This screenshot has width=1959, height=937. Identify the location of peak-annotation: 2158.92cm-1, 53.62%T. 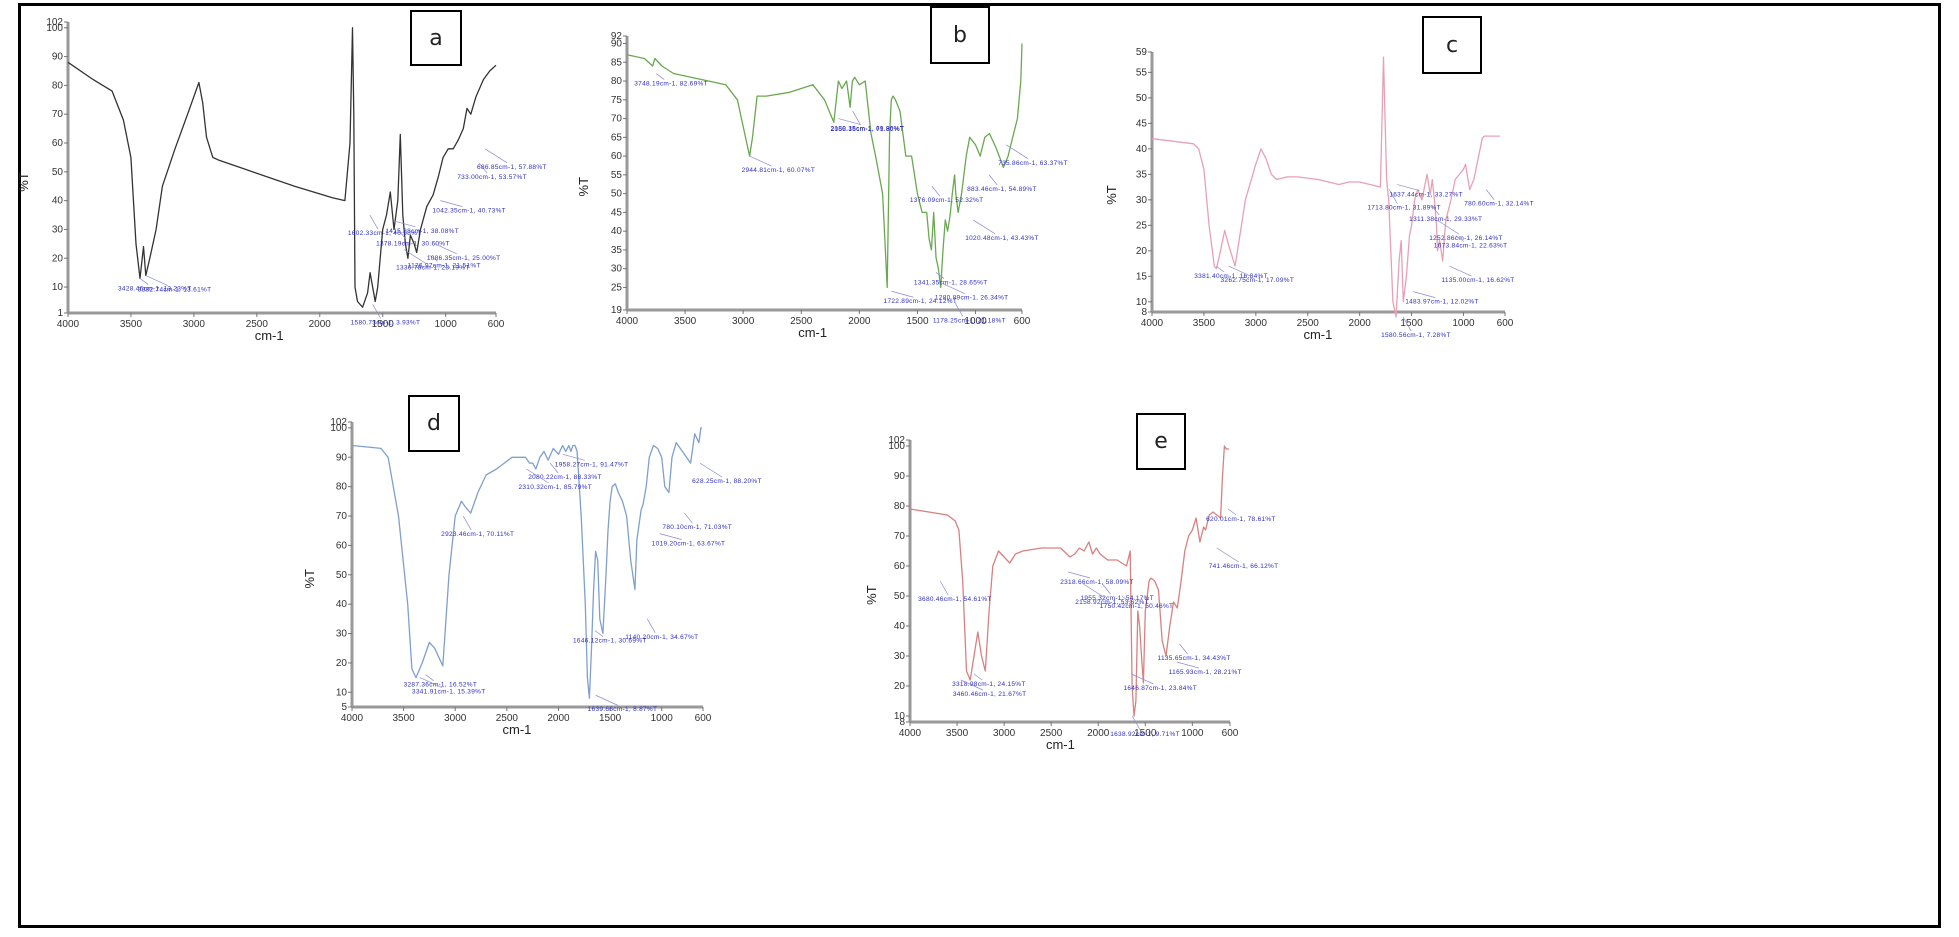
(1112, 602).